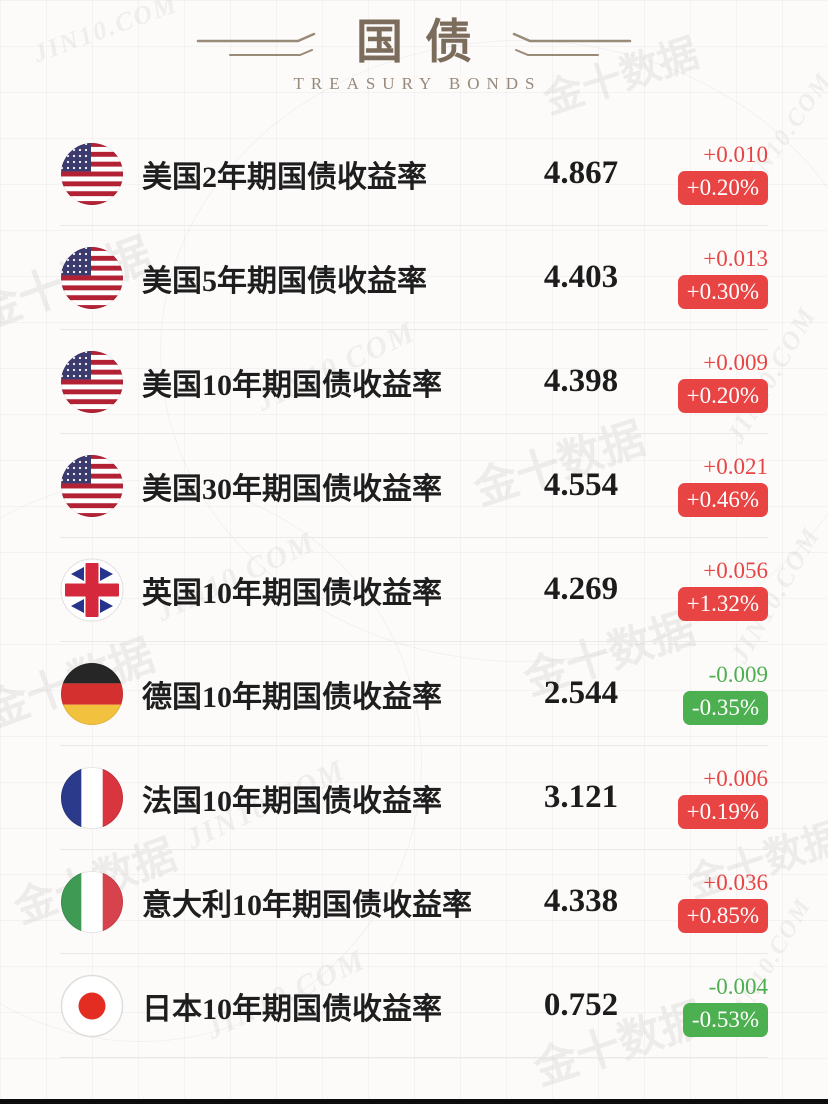 The width and height of the screenshot is (828, 1104). What do you see at coordinates (735, 466) in the screenshot?
I see `bond-change-value: +0.021` at bounding box center [735, 466].